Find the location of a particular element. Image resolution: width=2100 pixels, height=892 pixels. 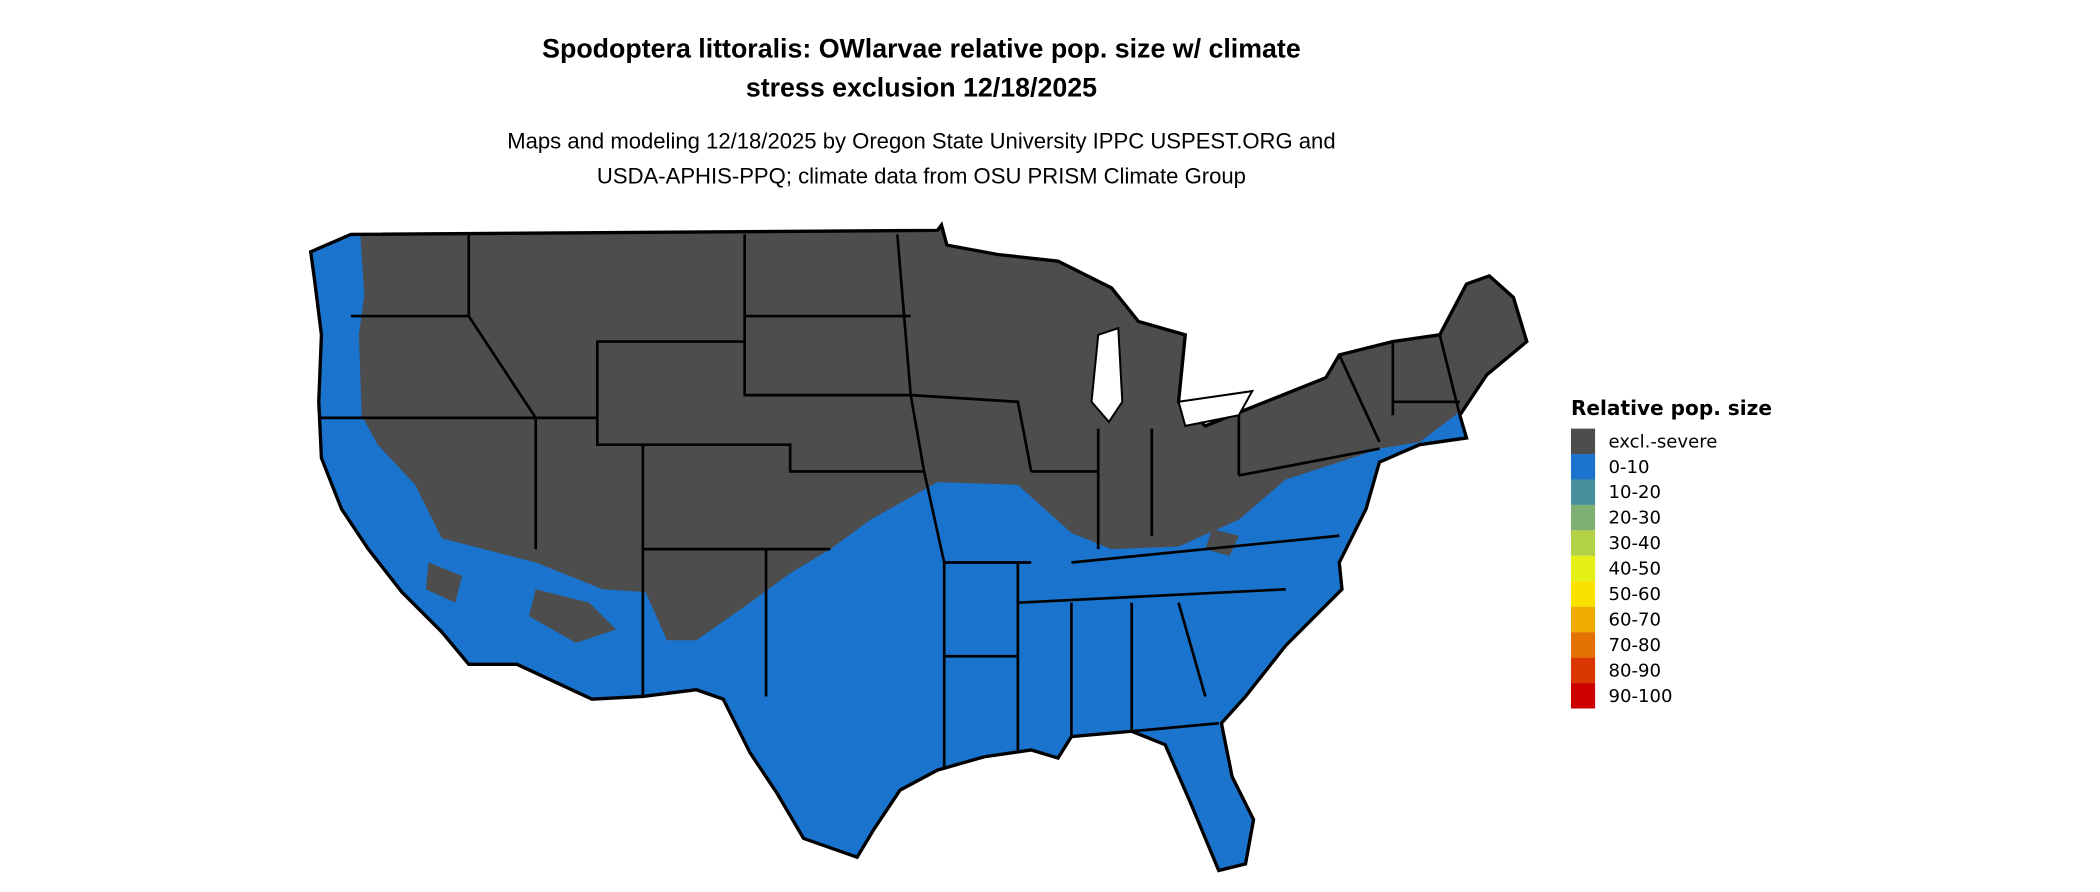

map-title-line2: stress exclusion 12/18/2025 is located at coordinates (921, 87).